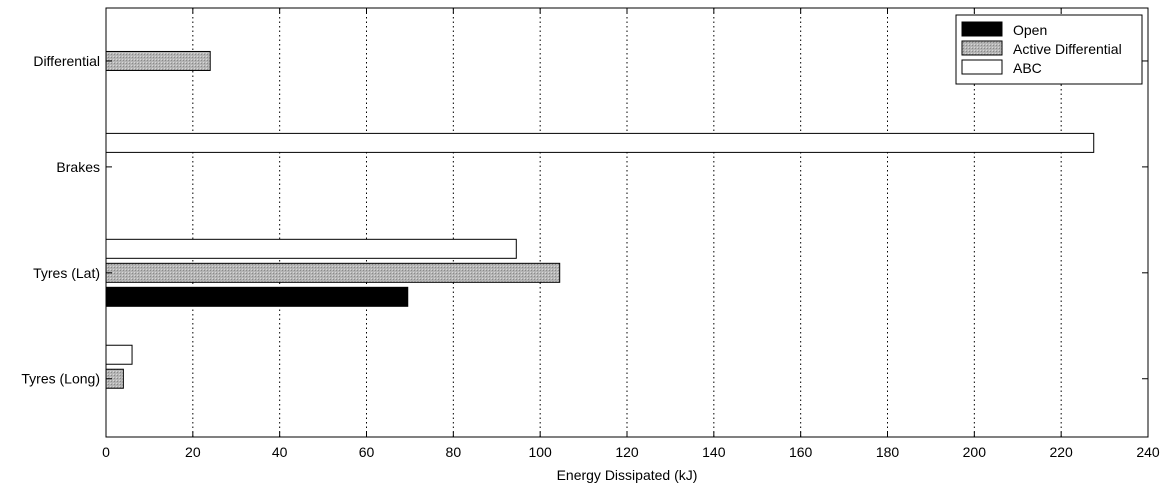 This screenshot has width=1172, height=488. I want to click on legend-label: ABC, so click(1027, 68).